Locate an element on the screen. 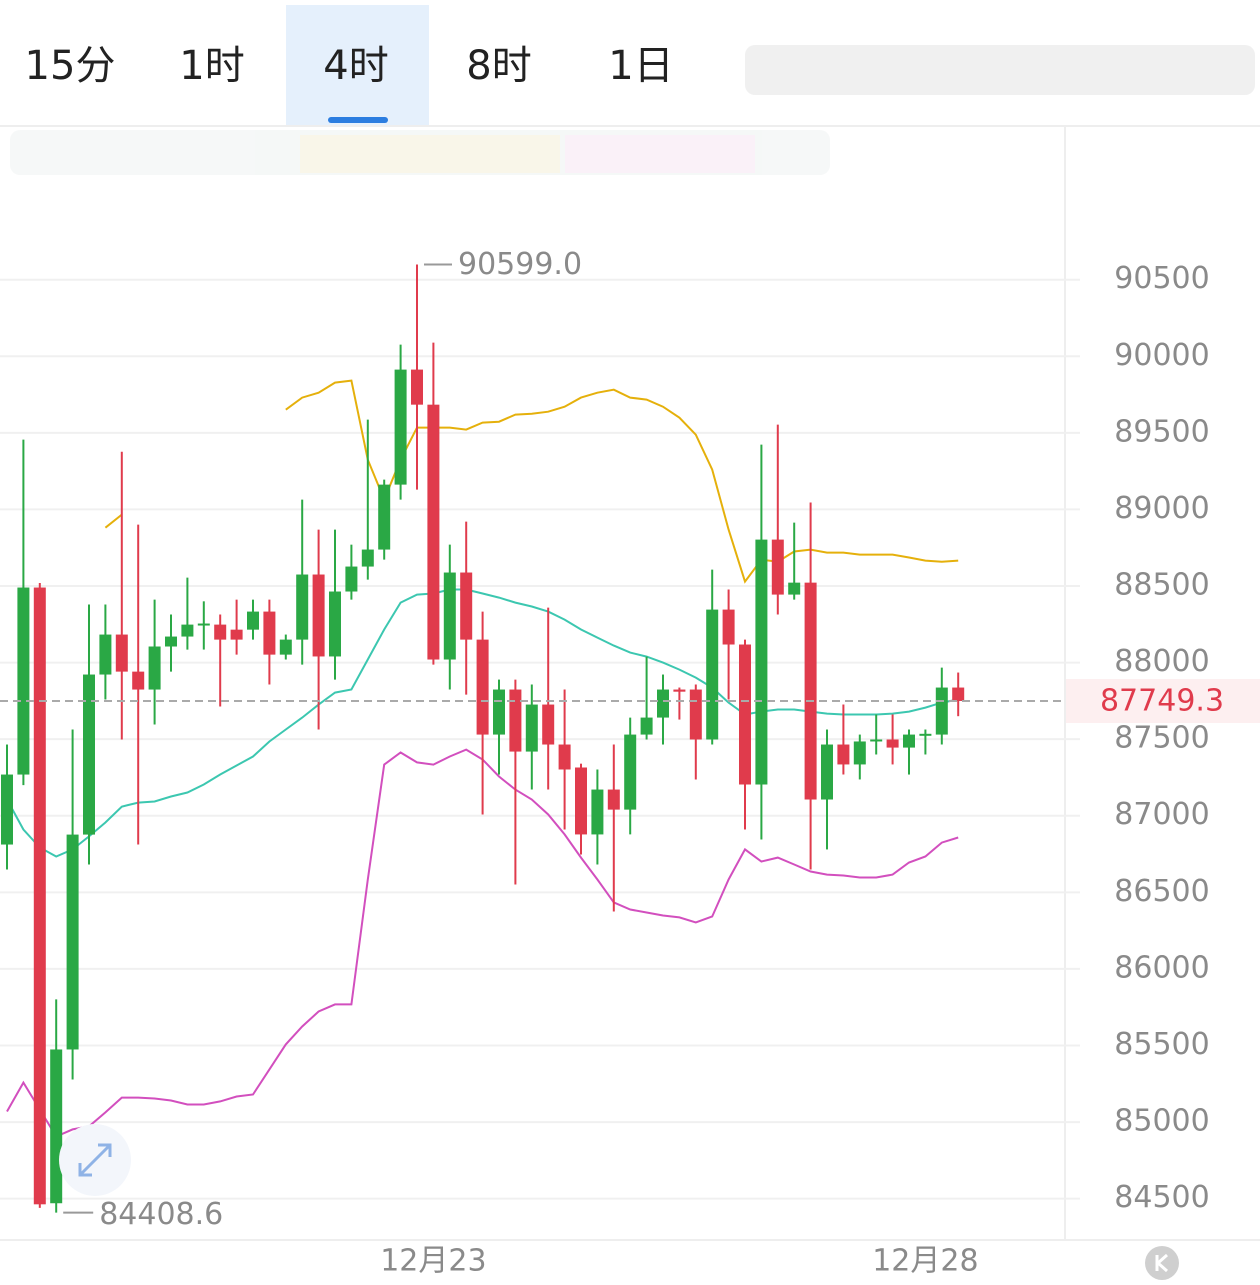 The image size is (1260, 1285). y-tick-label: 86500 is located at coordinates (1161, 891).